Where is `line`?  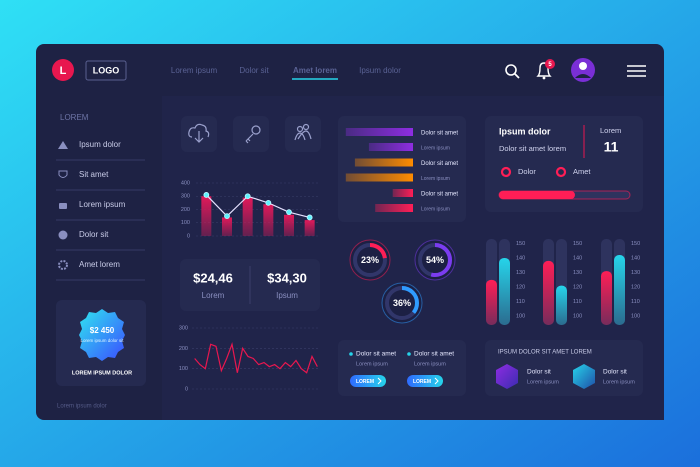 line is located at coordinates (257, 206).